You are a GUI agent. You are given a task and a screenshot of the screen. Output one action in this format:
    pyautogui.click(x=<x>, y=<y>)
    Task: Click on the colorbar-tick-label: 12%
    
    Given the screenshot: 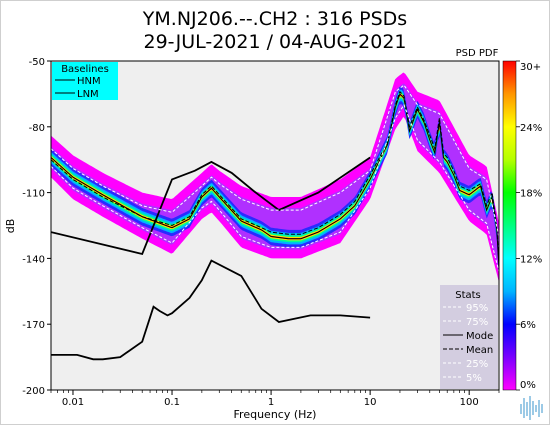 What is the action you would take?
    pyautogui.click(x=531, y=259)
    